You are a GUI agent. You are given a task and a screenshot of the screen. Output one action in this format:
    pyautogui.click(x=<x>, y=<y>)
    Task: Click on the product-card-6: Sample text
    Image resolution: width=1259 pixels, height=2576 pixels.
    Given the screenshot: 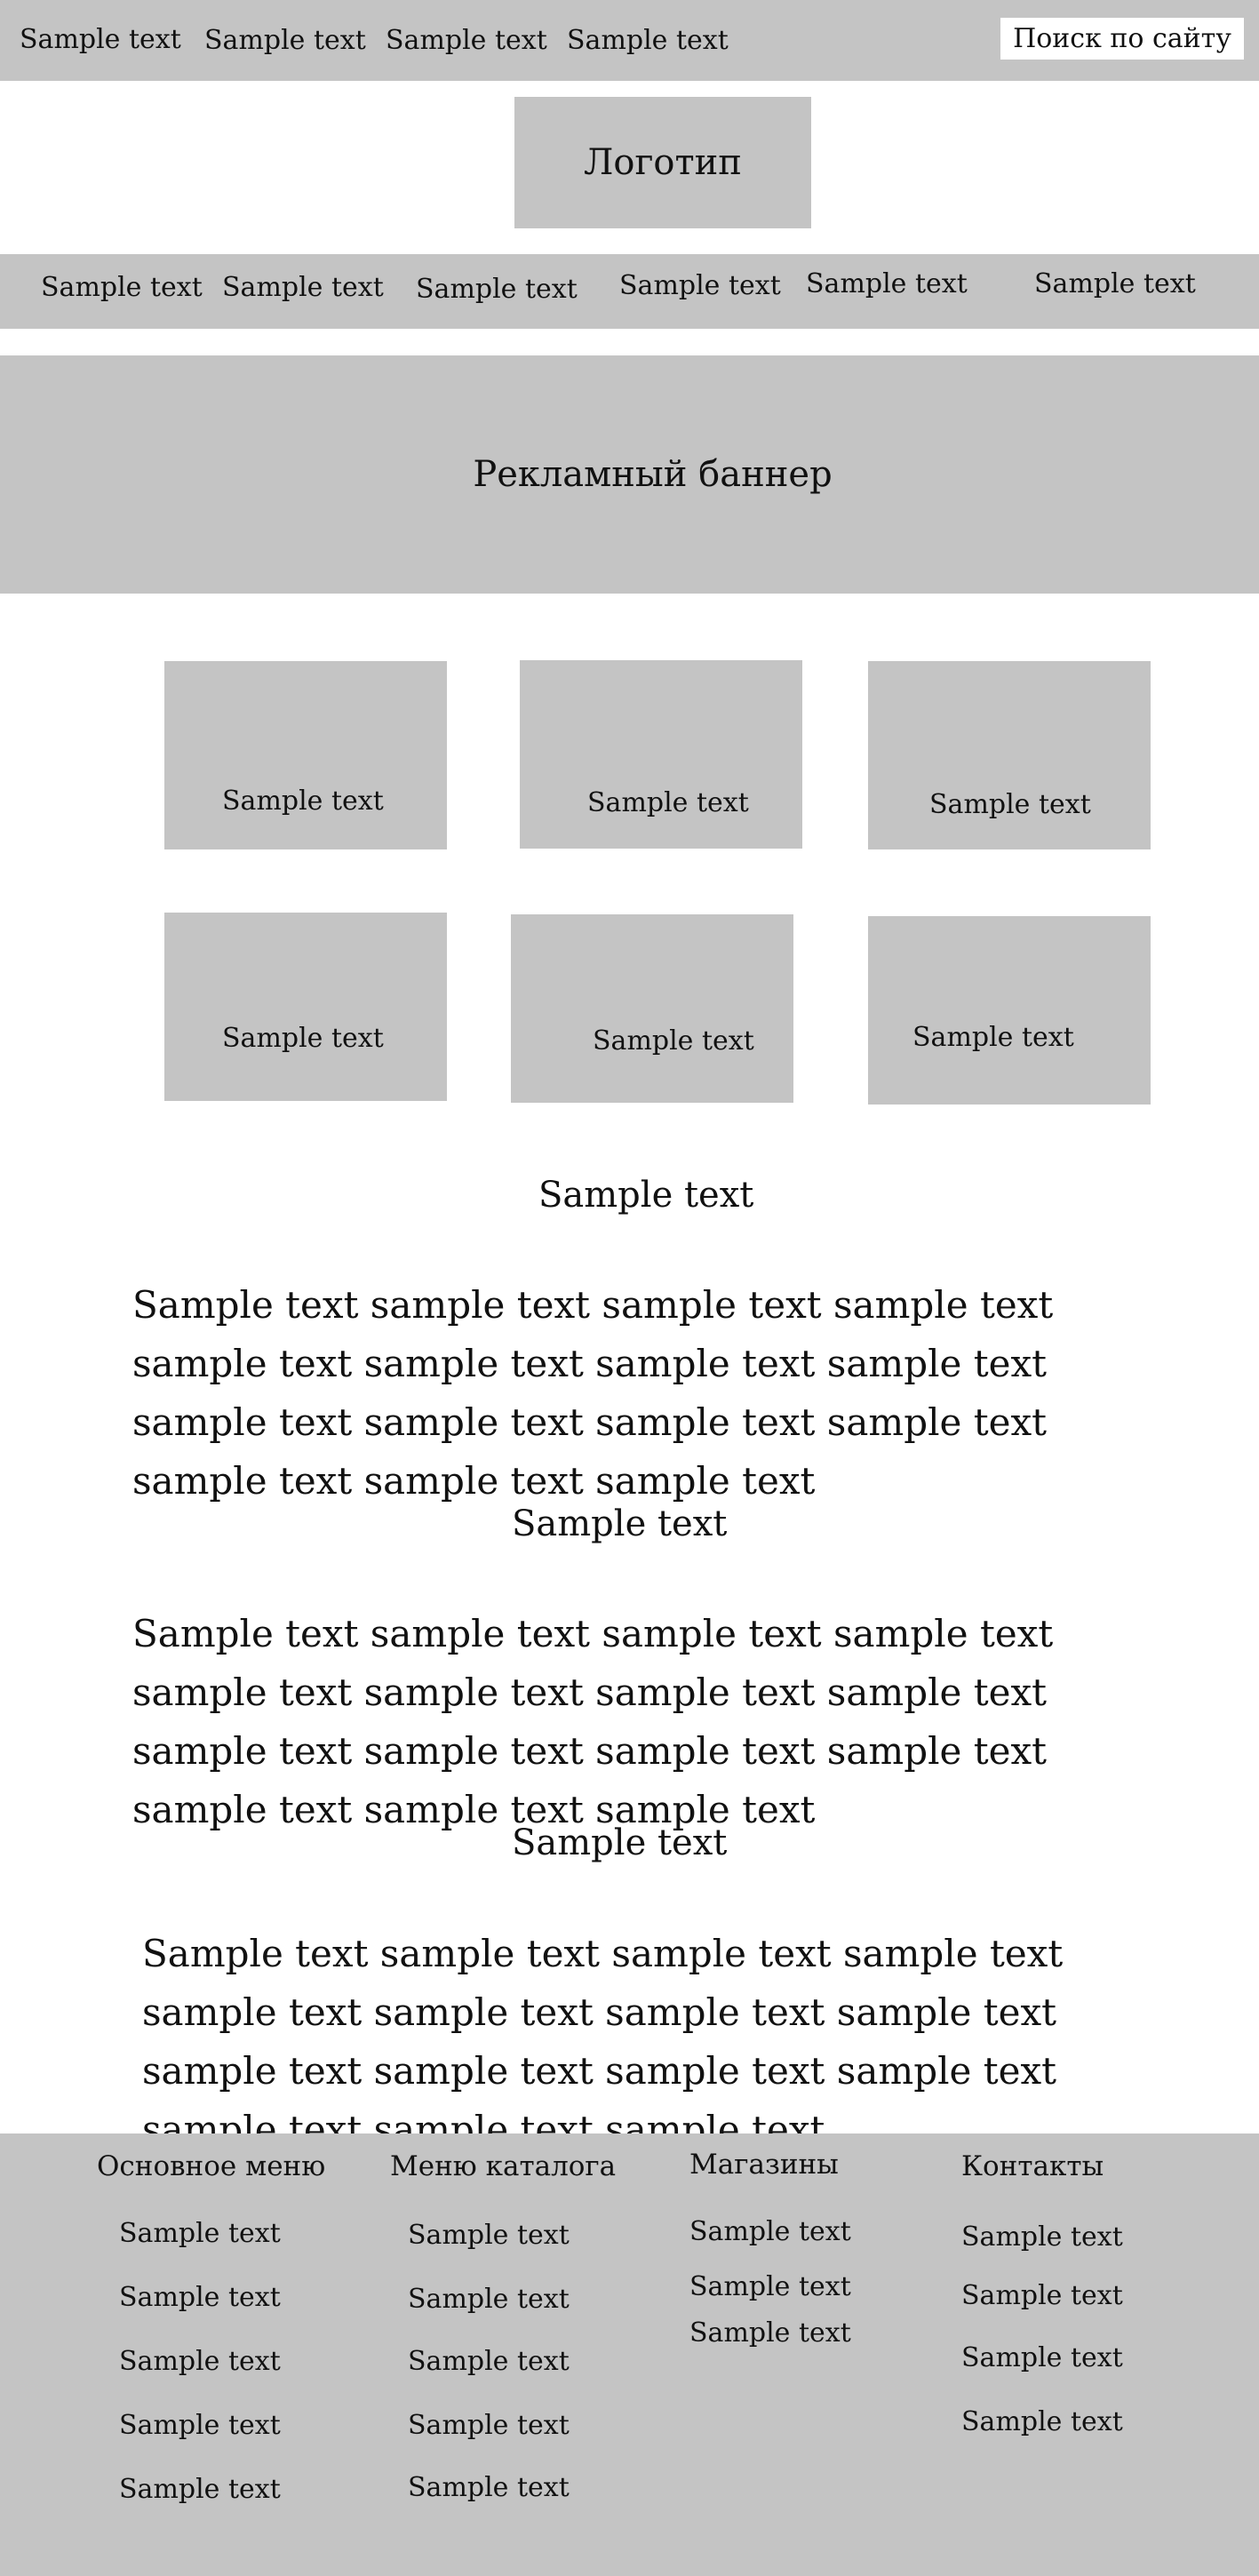 What is the action you would take?
    pyautogui.click(x=1009, y=1010)
    